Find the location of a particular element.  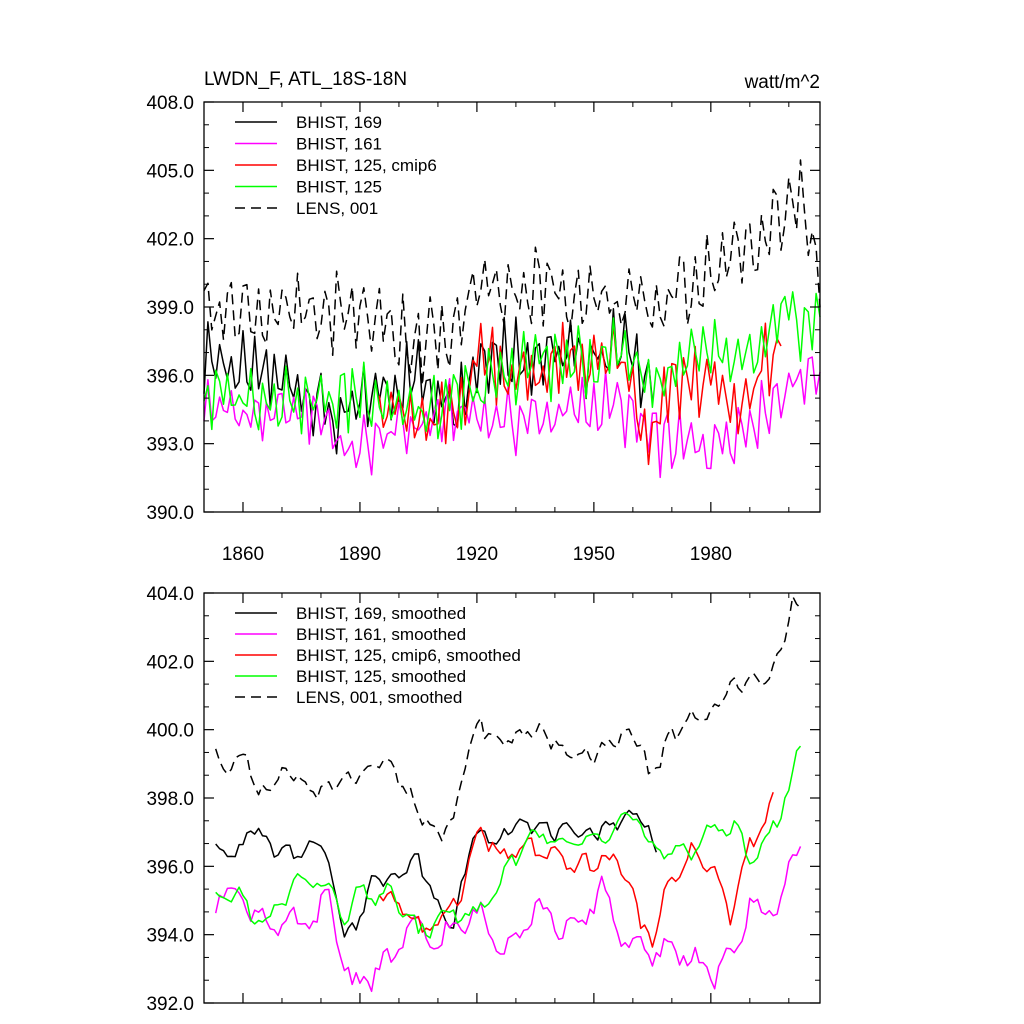

legend-label: BHIST, 125, cmip6 is located at coordinates (366, 165).